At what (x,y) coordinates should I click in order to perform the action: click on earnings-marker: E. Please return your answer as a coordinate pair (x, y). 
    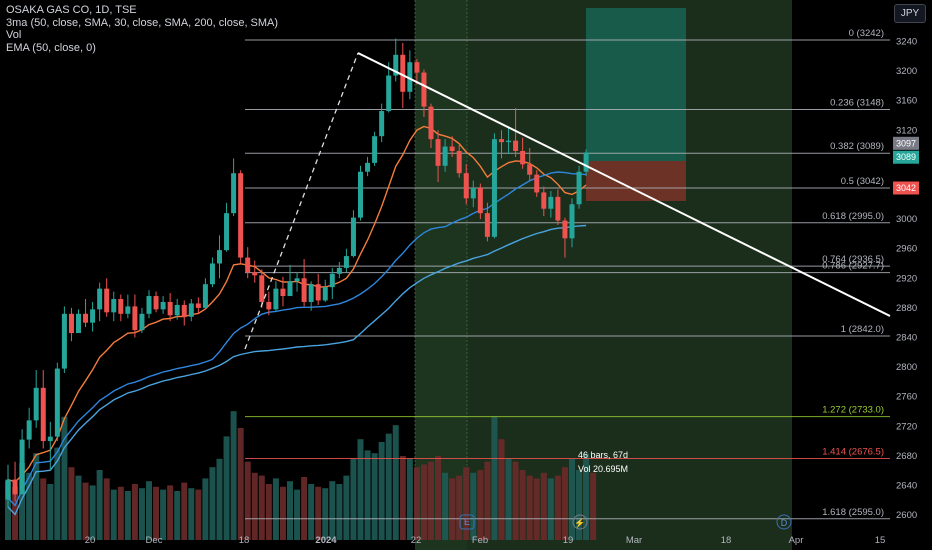
    Looking at the image, I should click on (467, 522).